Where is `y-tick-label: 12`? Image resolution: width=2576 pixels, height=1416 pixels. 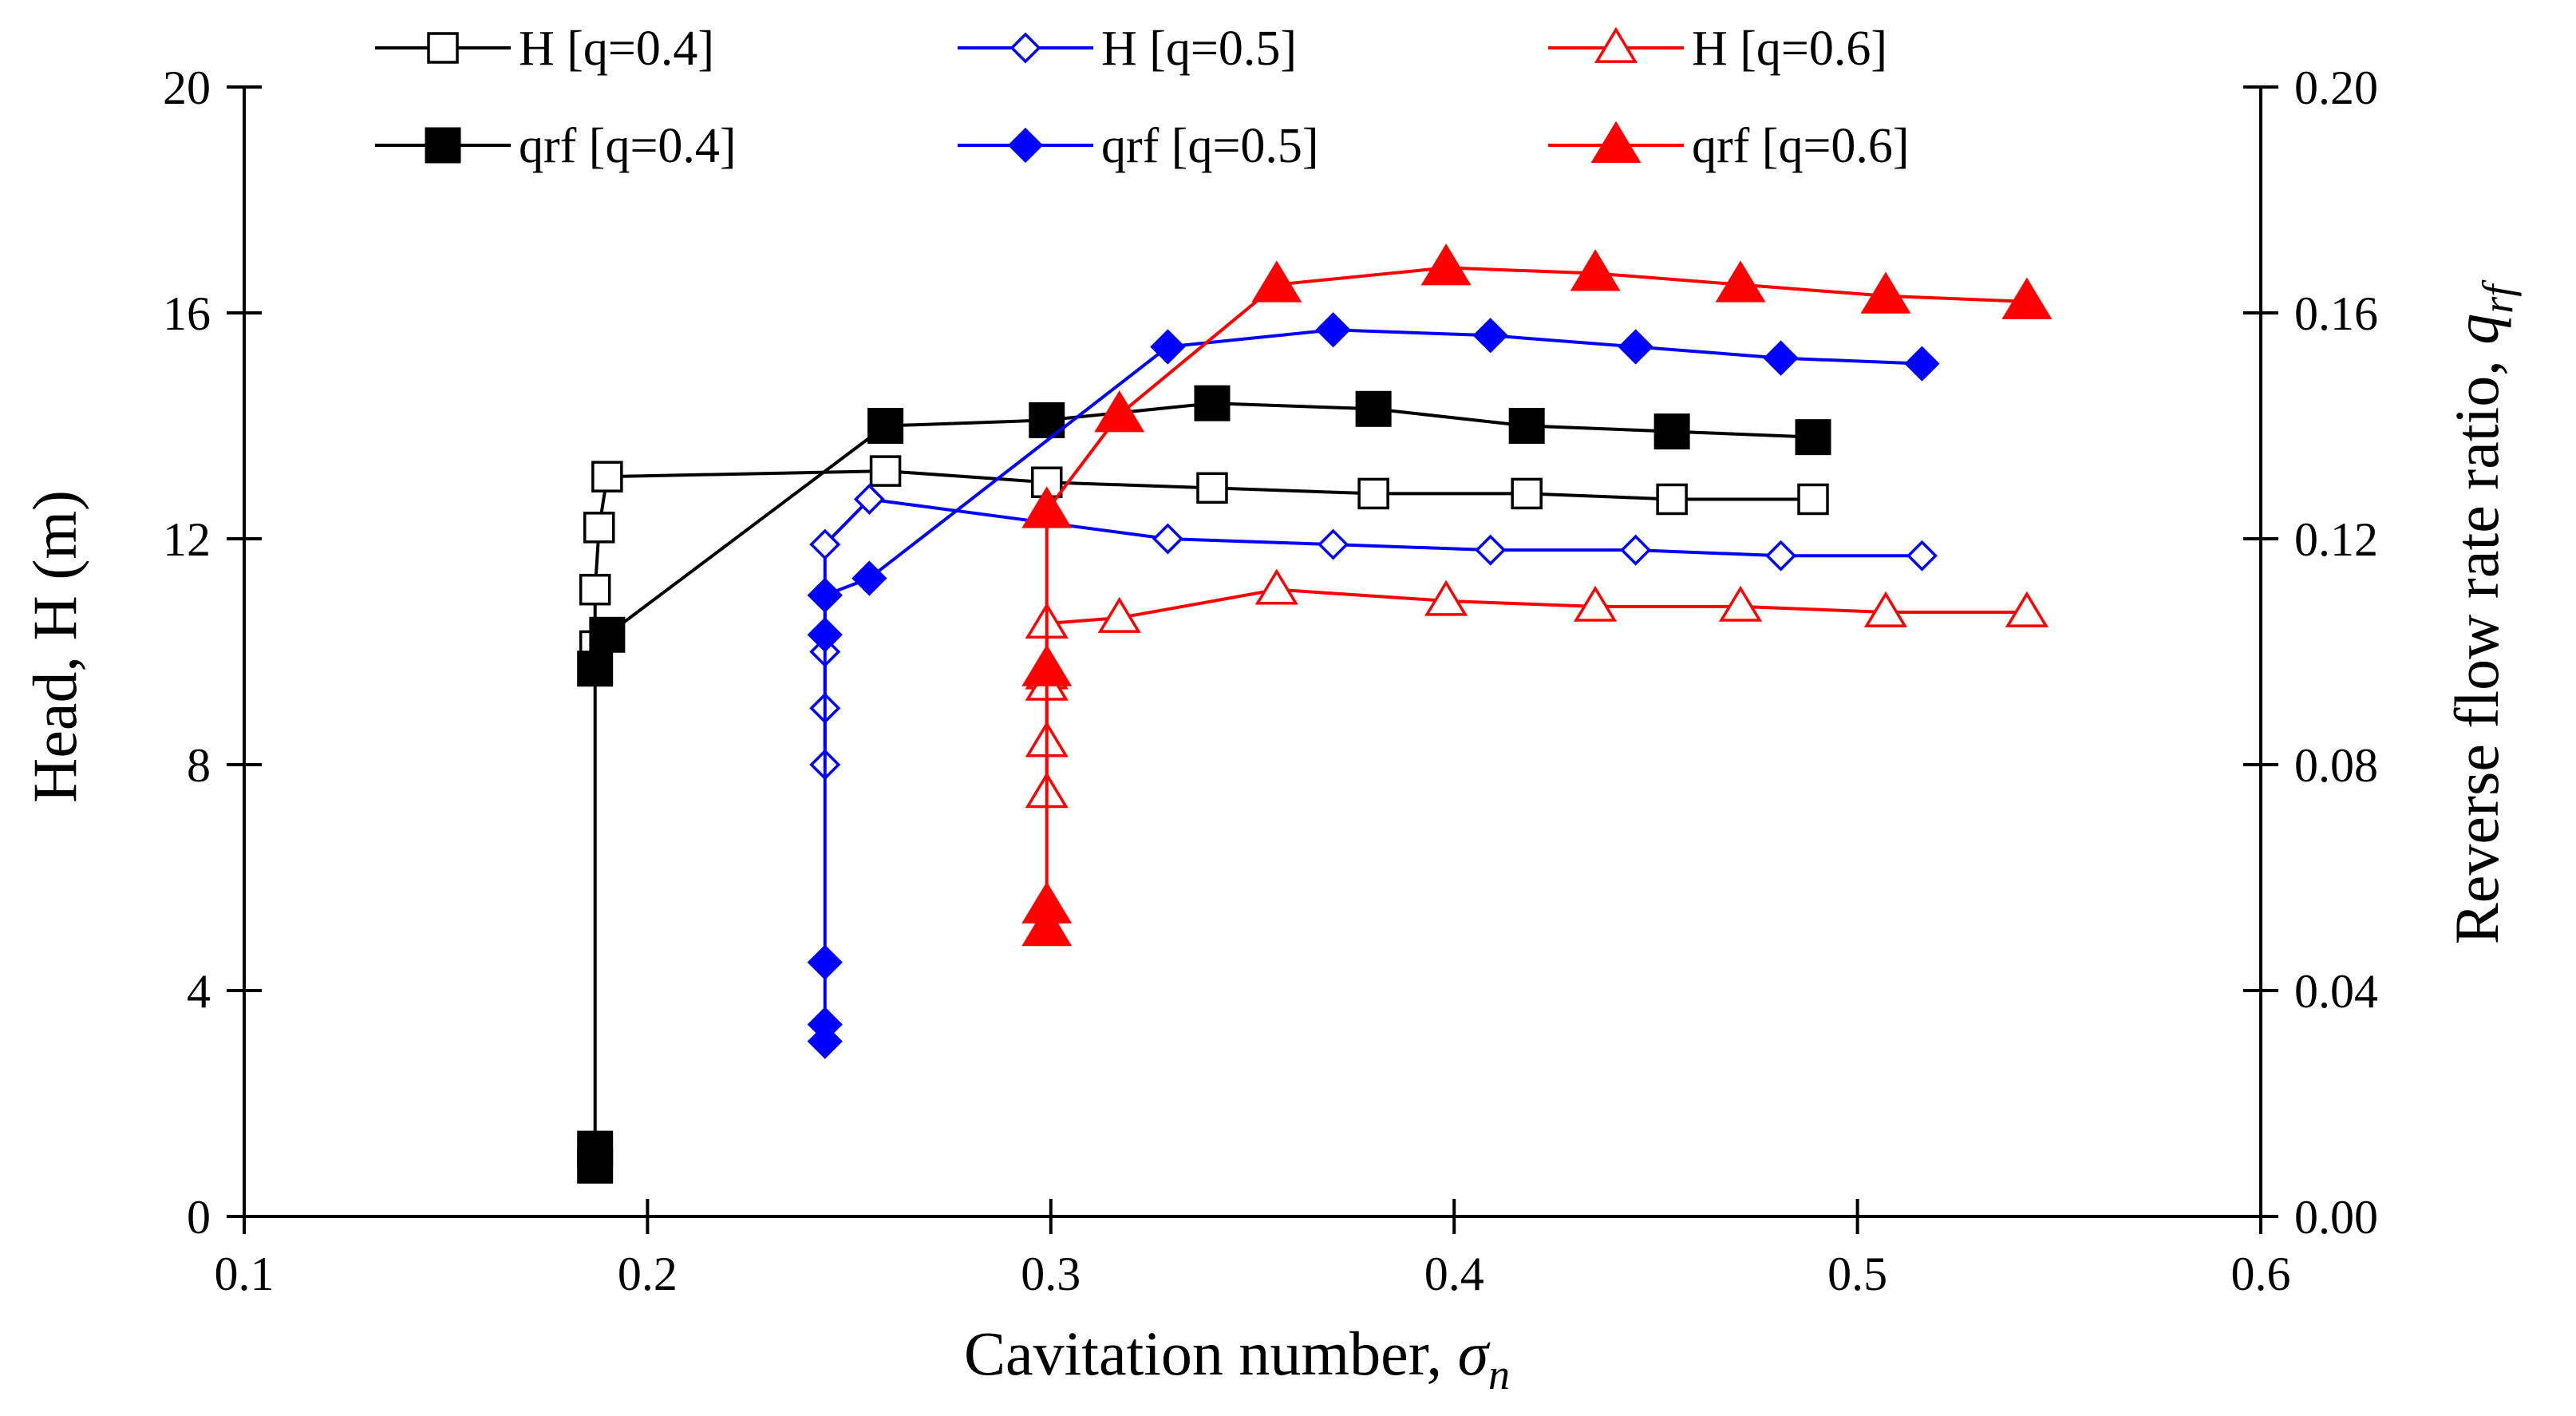 y-tick-label: 12 is located at coordinates (187, 539).